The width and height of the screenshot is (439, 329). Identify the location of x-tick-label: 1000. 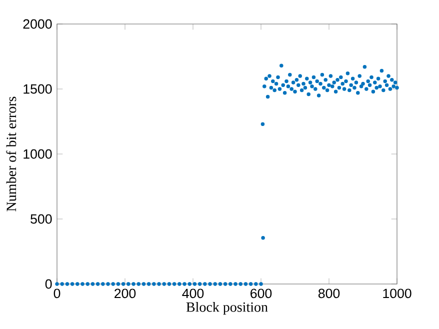
(397, 293).